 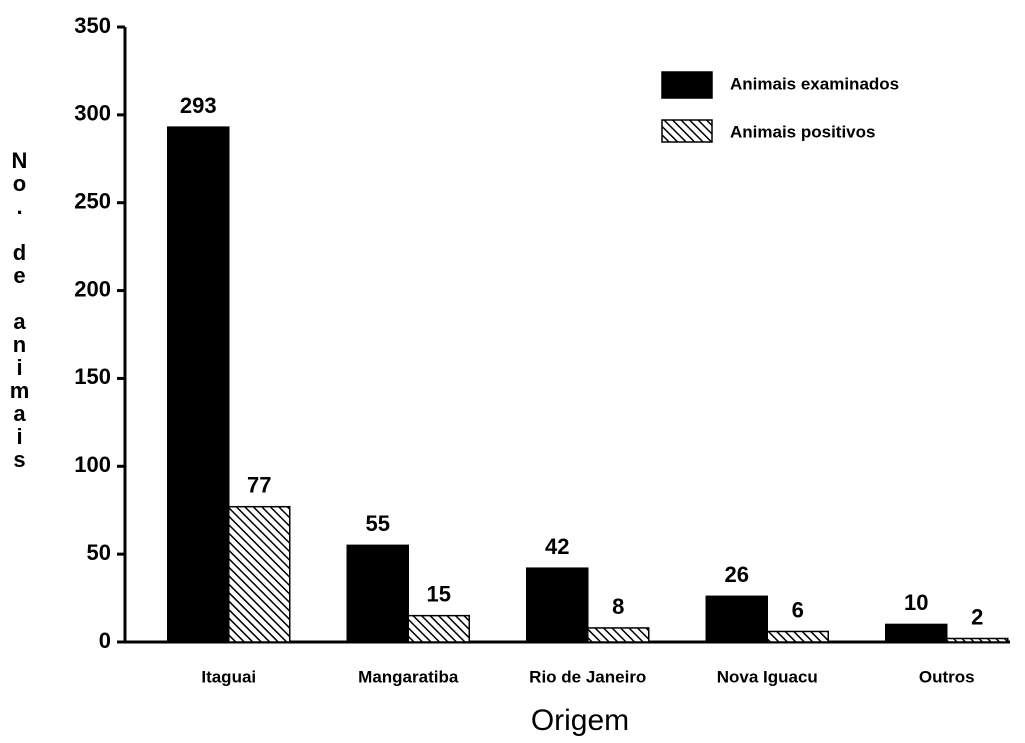 What do you see at coordinates (767, 676) in the screenshot?
I see `x-tick-label: Nova Iguacu` at bounding box center [767, 676].